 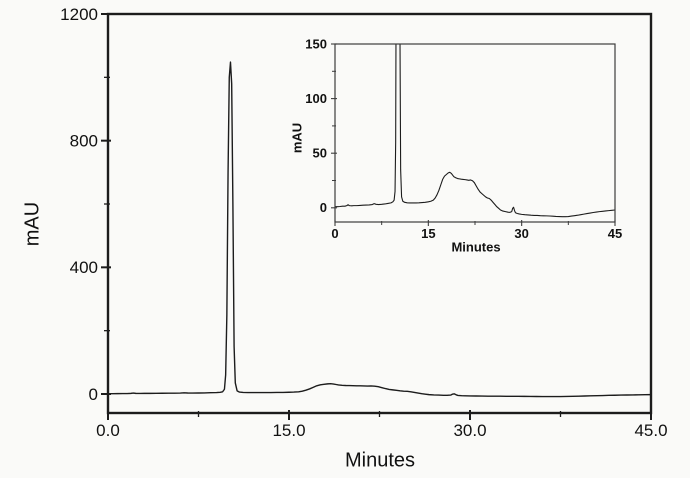 What do you see at coordinates (428, 233) in the screenshot?
I see `inset-x-tick-label: 15` at bounding box center [428, 233].